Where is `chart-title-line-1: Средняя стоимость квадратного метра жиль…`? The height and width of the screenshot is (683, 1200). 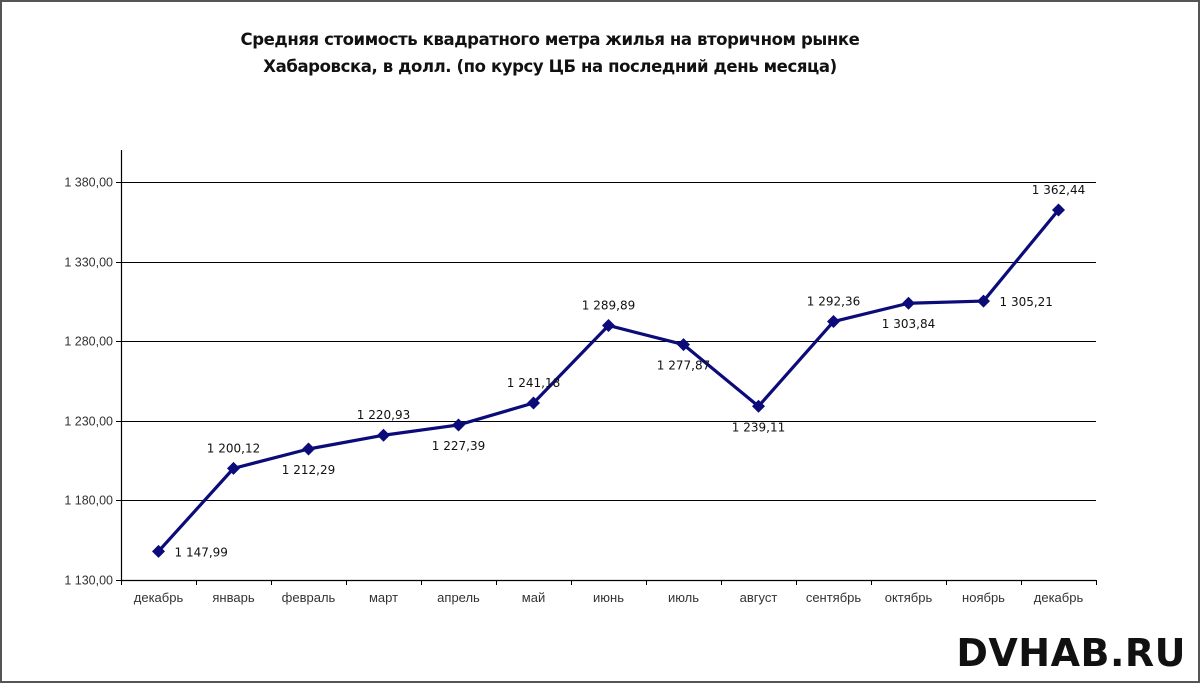
chart-title-line-1: Средняя стоимость квадратного метра жиль… is located at coordinates (550, 39).